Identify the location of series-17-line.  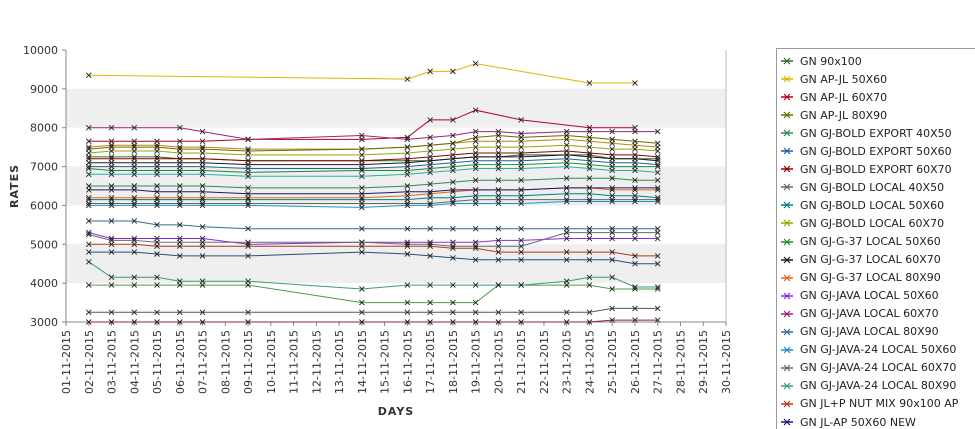
(373, 239).